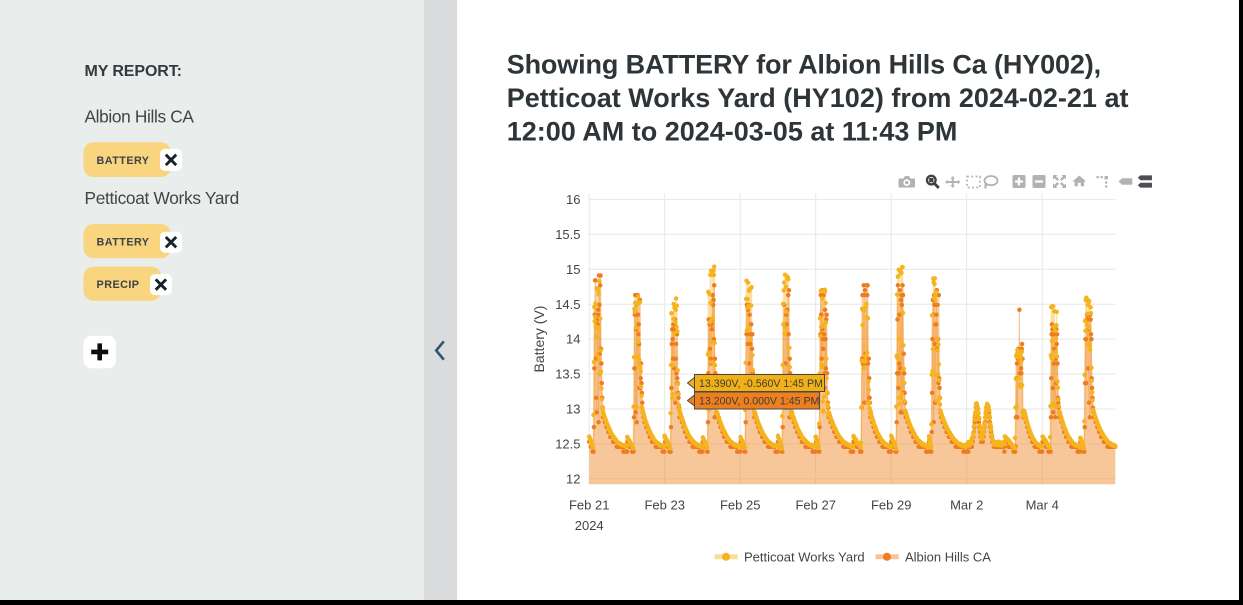 Image resolution: width=1243 pixels, height=605 pixels. I want to click on svg-text: Feb 27, so click(815, 505).